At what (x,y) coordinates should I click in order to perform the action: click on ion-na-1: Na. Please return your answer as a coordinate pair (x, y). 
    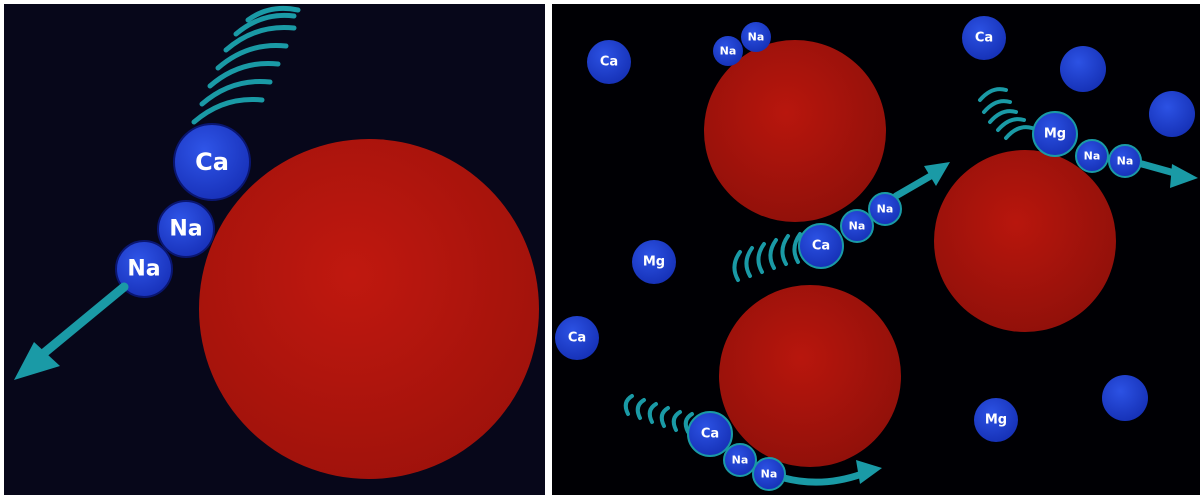
    Looking at the image, I should click on (186, 229).